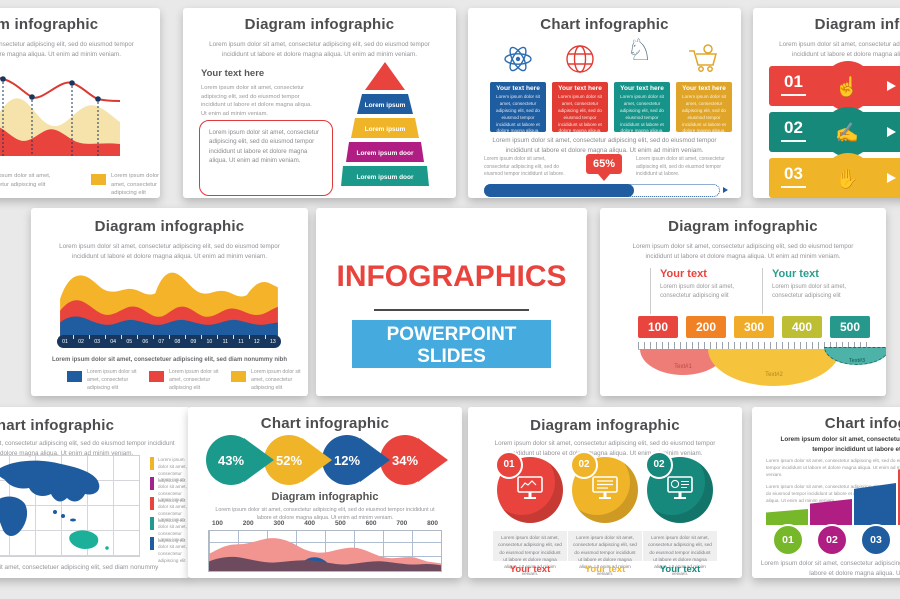  What do you see at coordinates (774, 367) in the screenshot?
I see `arc-yellow: Text#2` at bounding box center [774, 367].